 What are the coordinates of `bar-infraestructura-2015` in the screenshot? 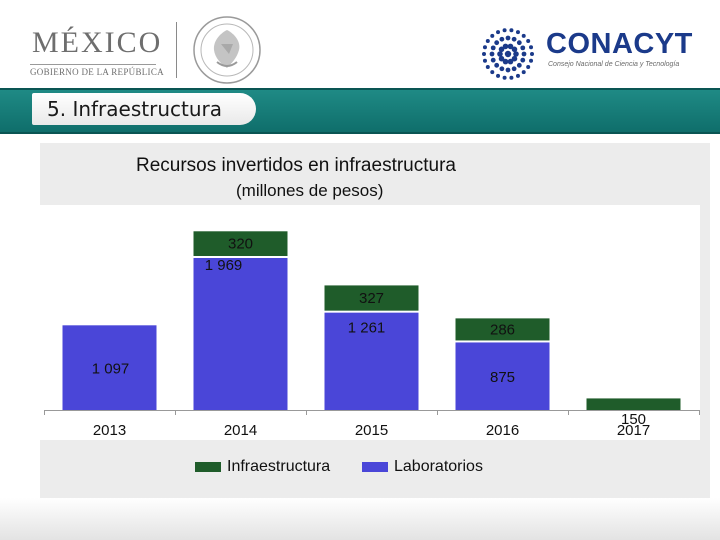 It's located at (371, 298).